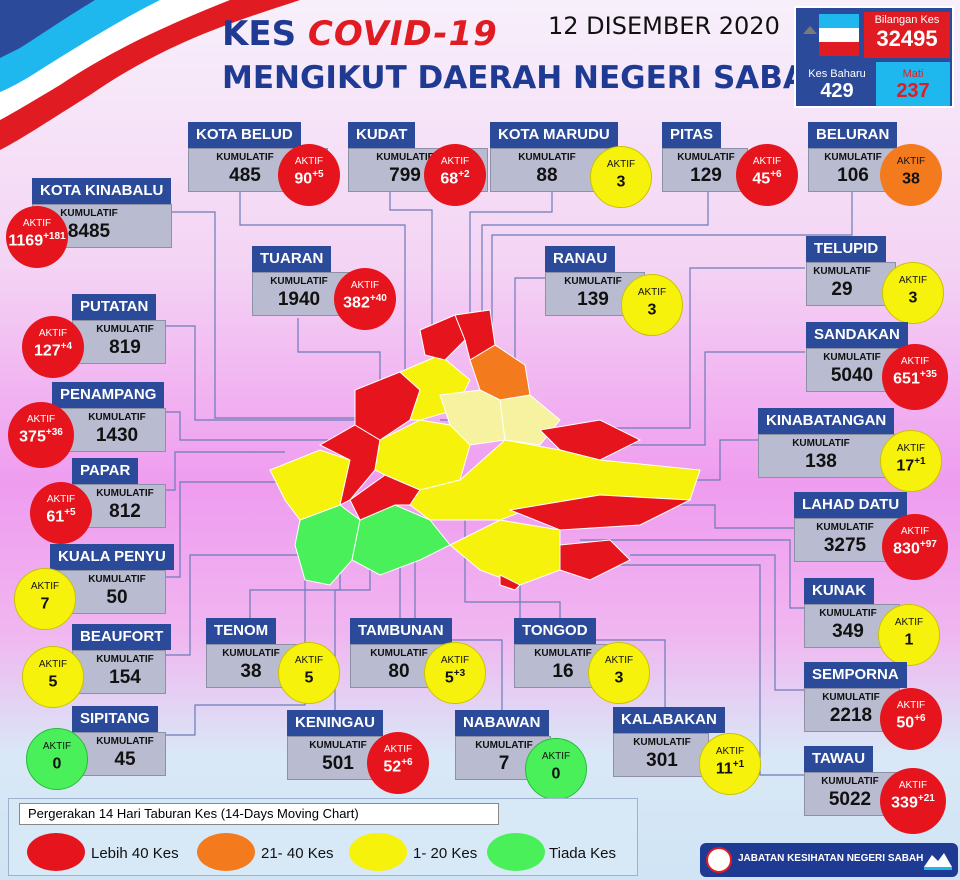 This screenshot has height=880, width=960. I want to click on district-name: KUNAK, so click(839, 591).